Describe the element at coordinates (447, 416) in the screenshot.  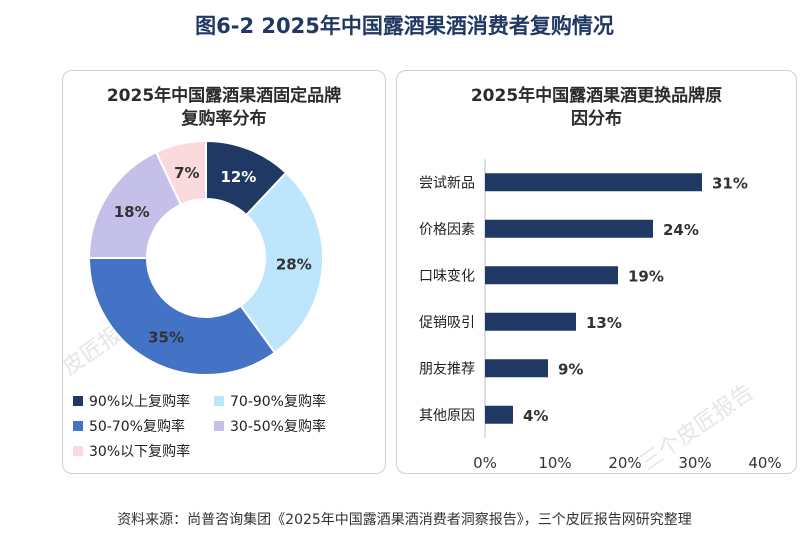
I see `bar-category-label-6: 其他原因` at that location.